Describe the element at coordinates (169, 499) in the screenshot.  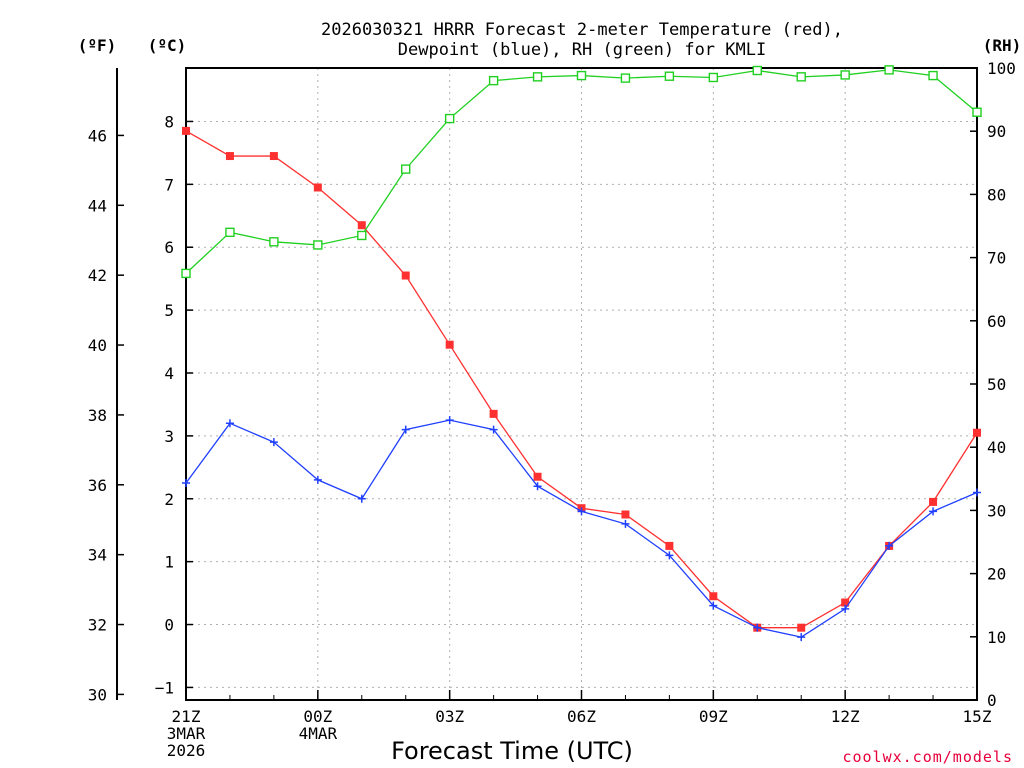
I see `celsius-tick-label: 2` at that location.